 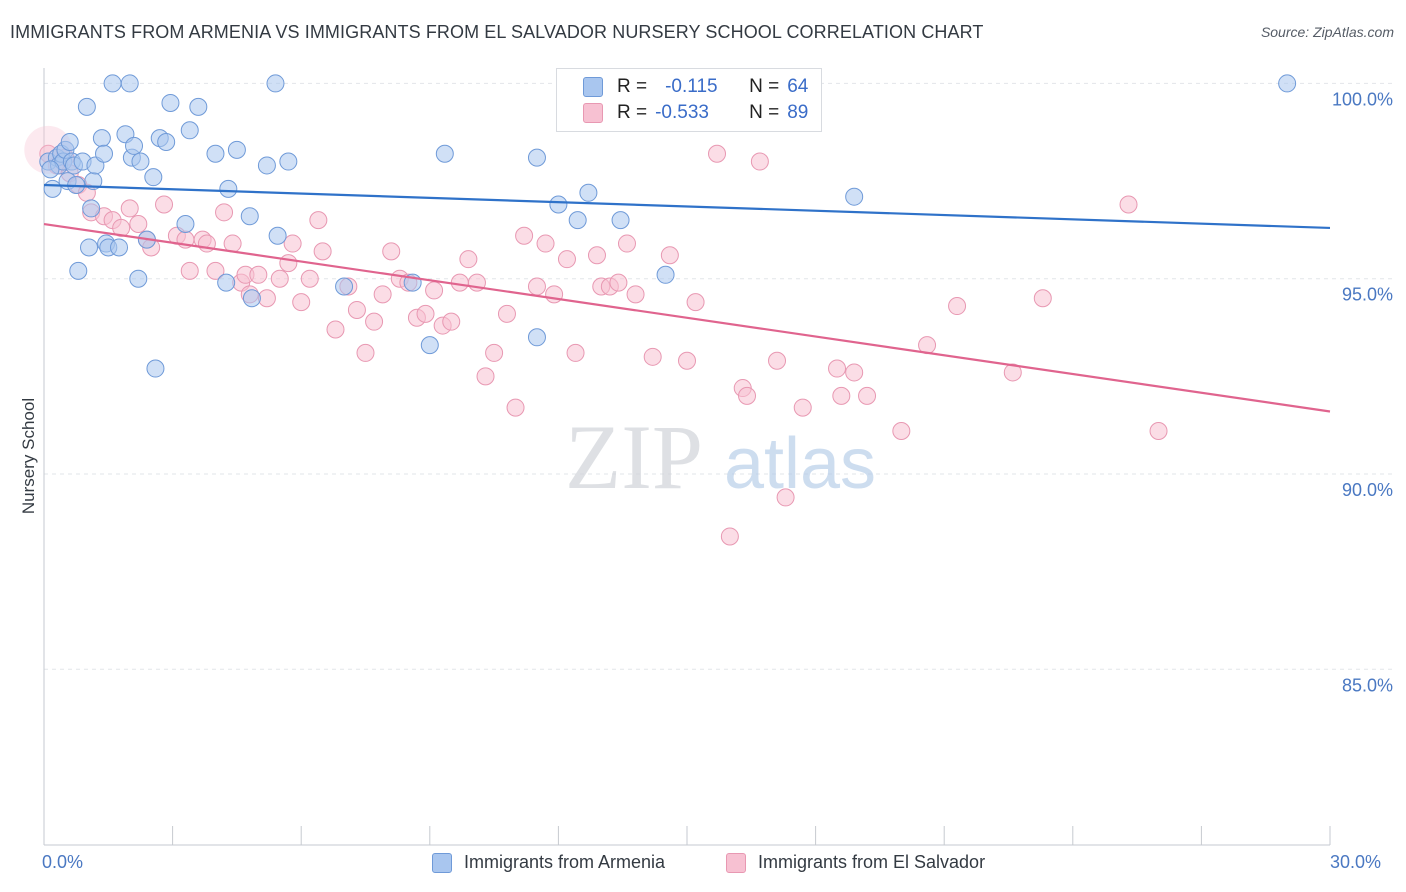 What do you see at coordinates (634, 457) in the screenshot?
I see `watermark-zip: ZIP` at bounding box center [634, 457].